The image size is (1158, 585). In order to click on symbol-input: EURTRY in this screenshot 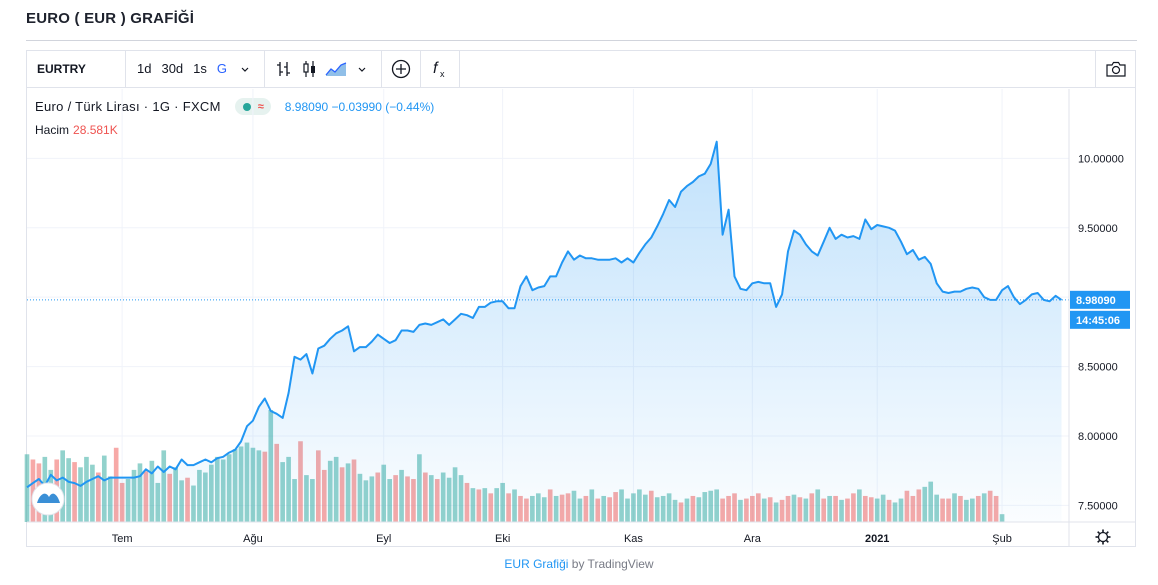, I will do `click(76, 68)`.